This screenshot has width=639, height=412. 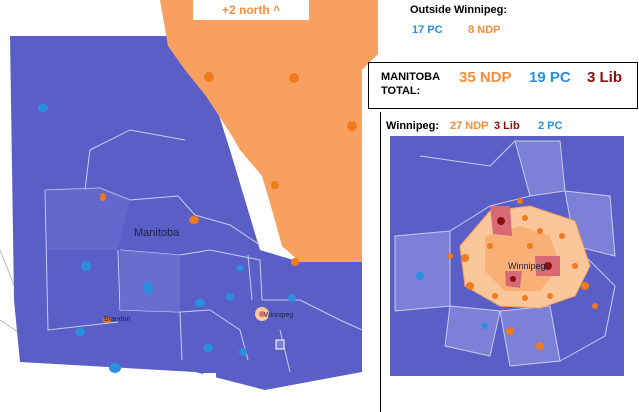 What do you see at coordinates (411, 77) in the screenshot?
I see `total-label-line1: MANITOBA` at bounding box center [411, 77].